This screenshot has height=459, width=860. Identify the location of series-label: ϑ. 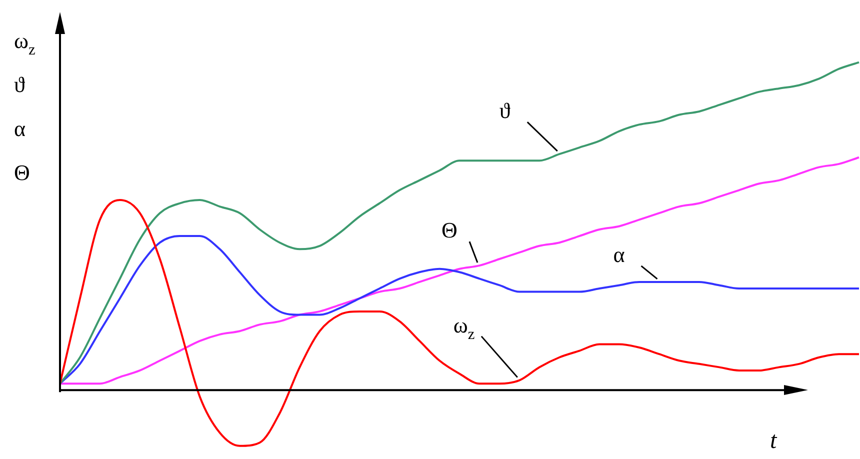
(504, 111).